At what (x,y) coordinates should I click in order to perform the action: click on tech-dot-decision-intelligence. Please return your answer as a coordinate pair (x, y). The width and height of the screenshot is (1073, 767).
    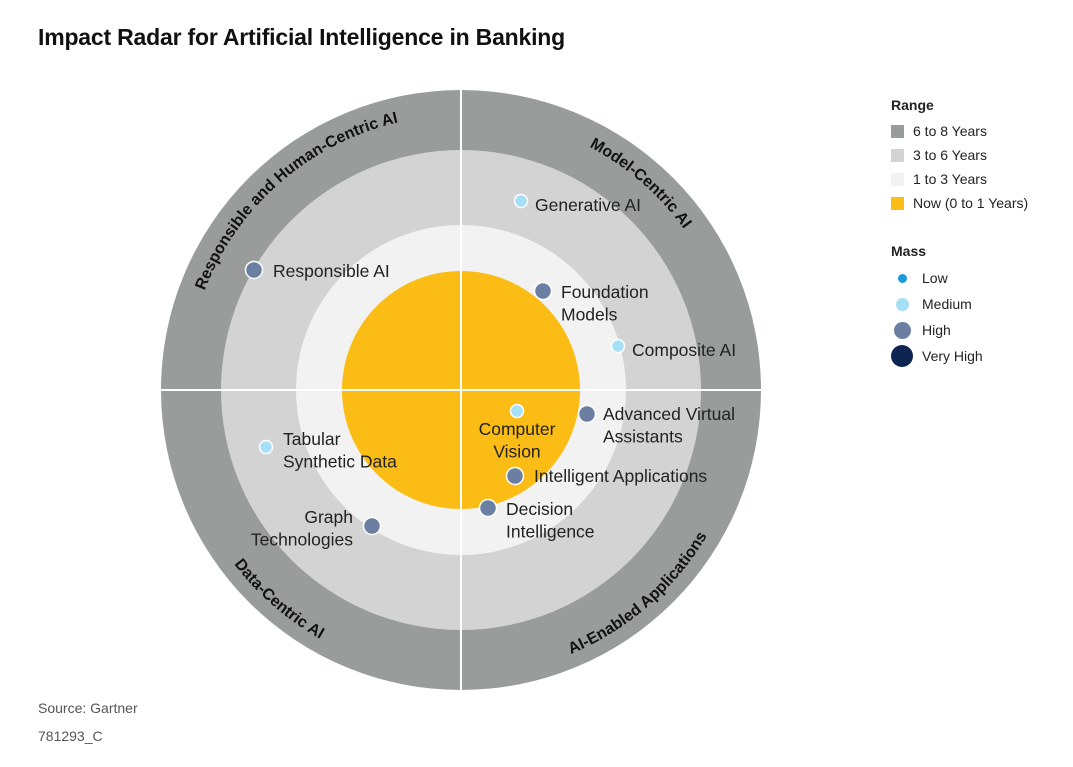
    Looking at the image, I should click on (488, 508).